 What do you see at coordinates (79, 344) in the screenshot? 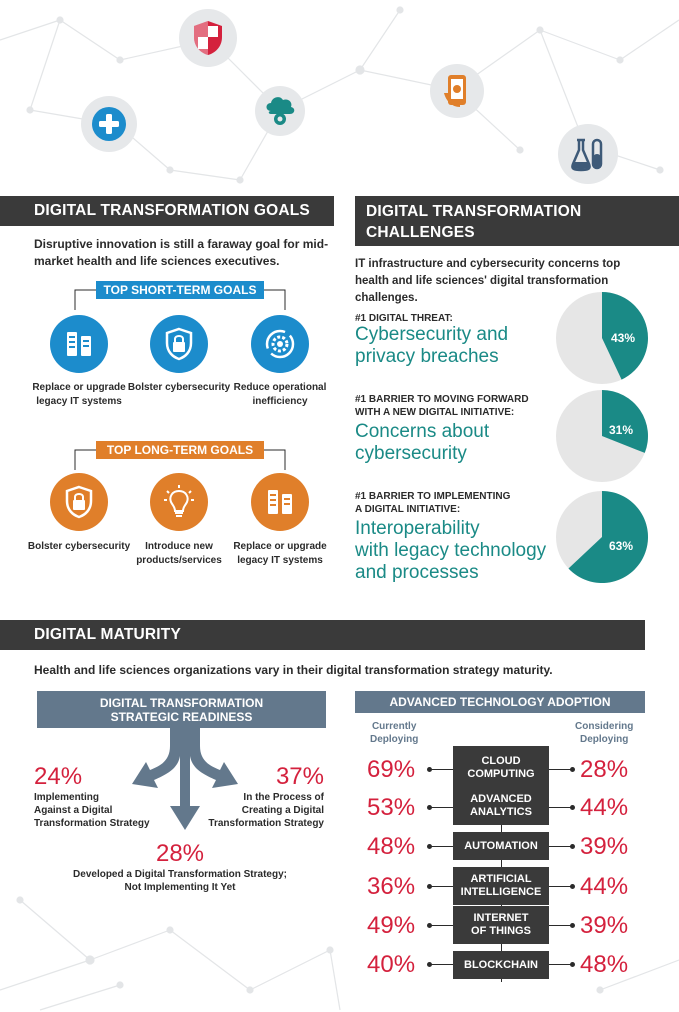
I see `short-goal-1-icon-wrap` at bounding box center [79, 344].